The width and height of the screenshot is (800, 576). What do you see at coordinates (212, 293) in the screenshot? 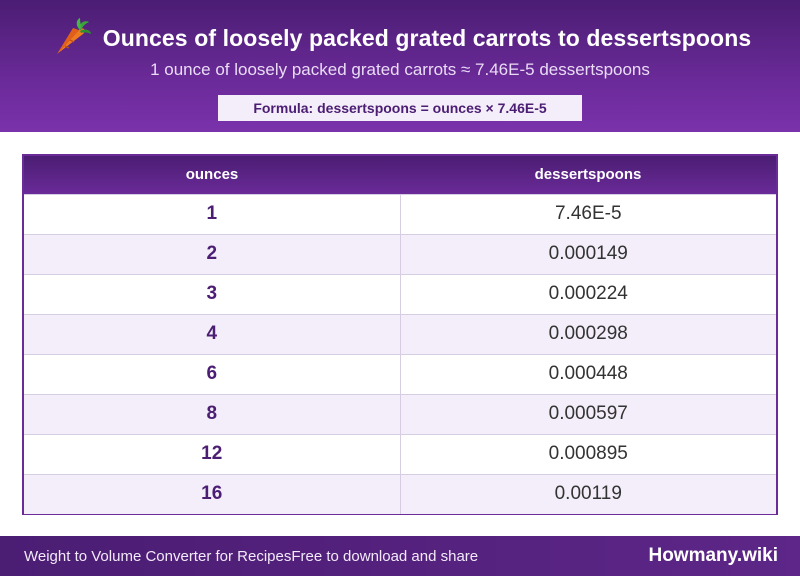
I see `ounces-cell: 3` at bounding box center [212, 293].